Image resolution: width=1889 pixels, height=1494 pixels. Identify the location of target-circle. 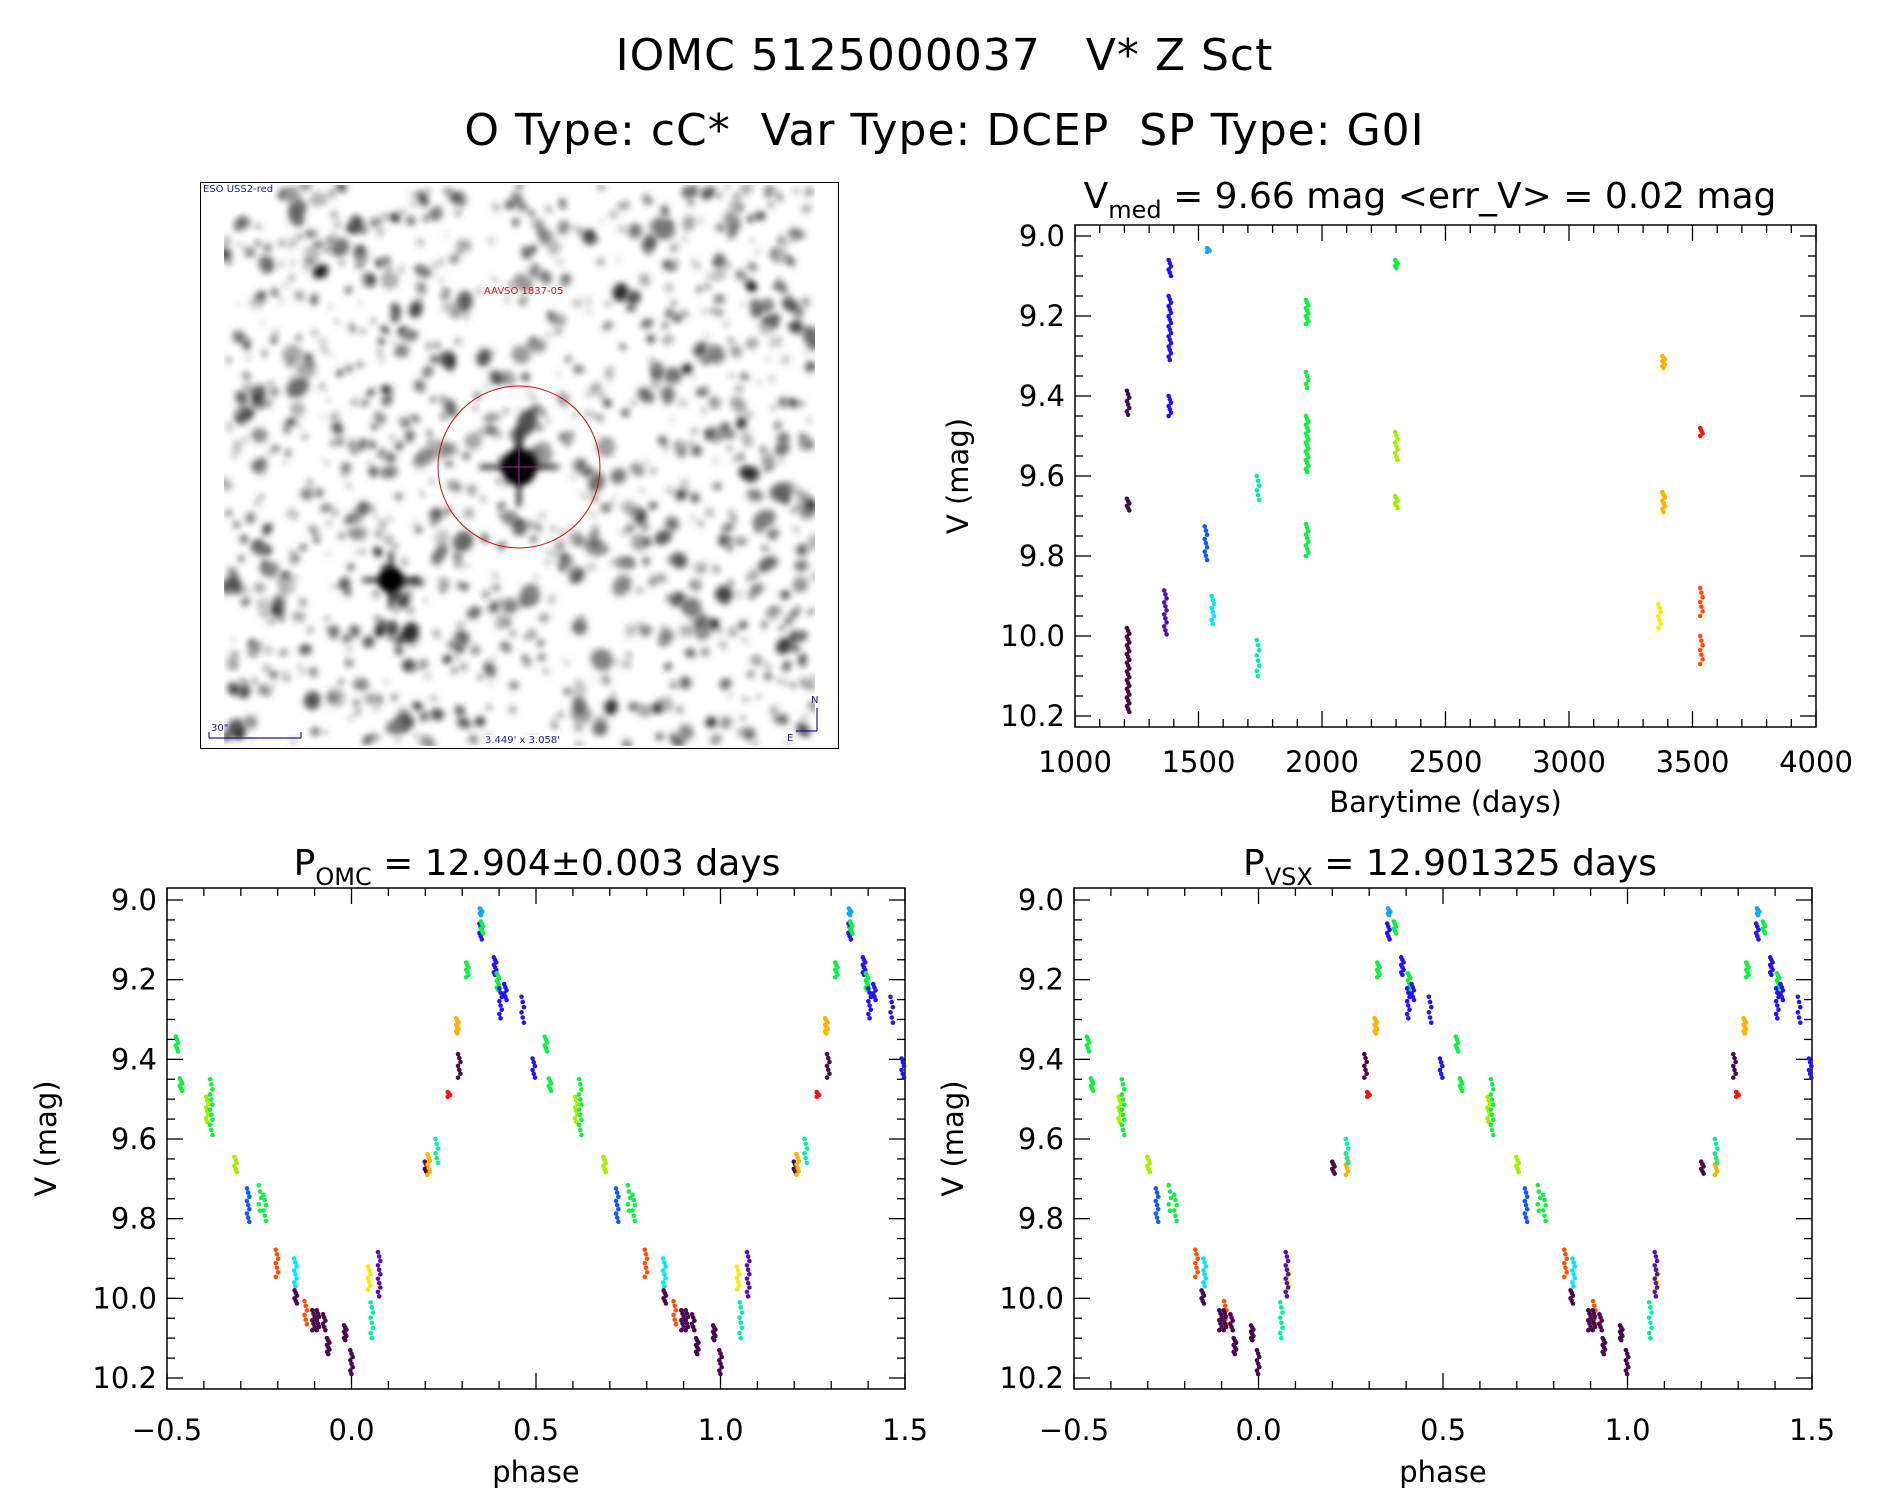
(519, 467).